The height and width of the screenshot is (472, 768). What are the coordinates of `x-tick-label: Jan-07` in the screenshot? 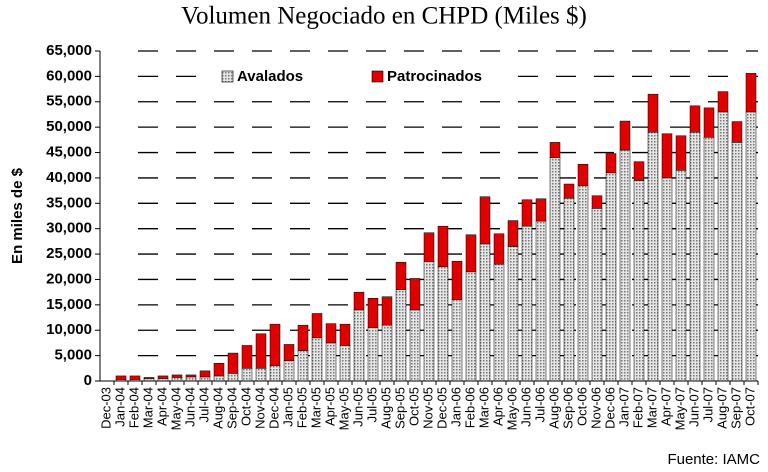 It's located at (623, 407).